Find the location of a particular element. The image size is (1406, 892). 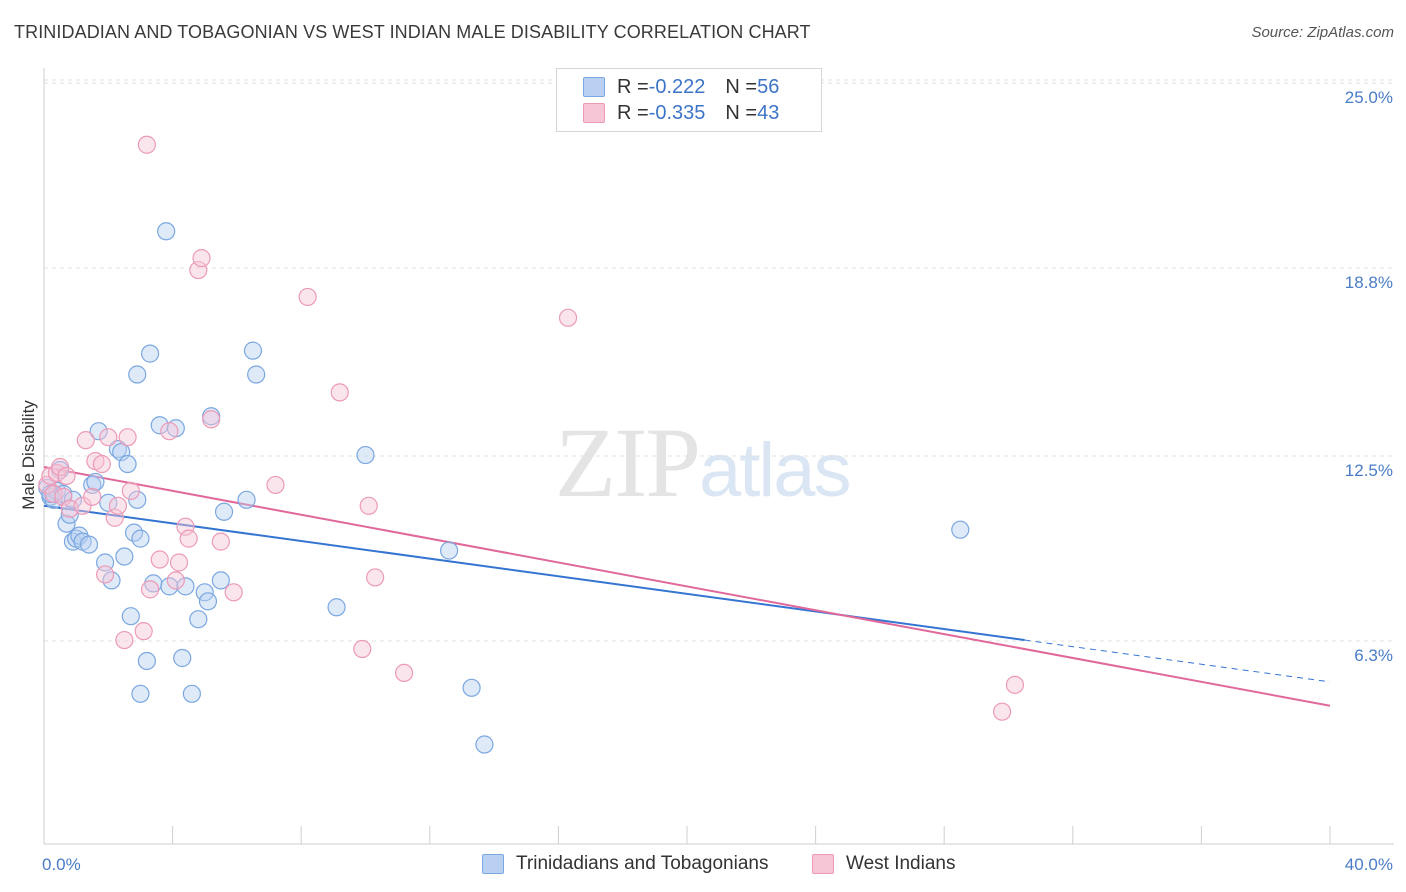

source-label: Source: ZipAtlas.com is located at coordinates (1322, 32).